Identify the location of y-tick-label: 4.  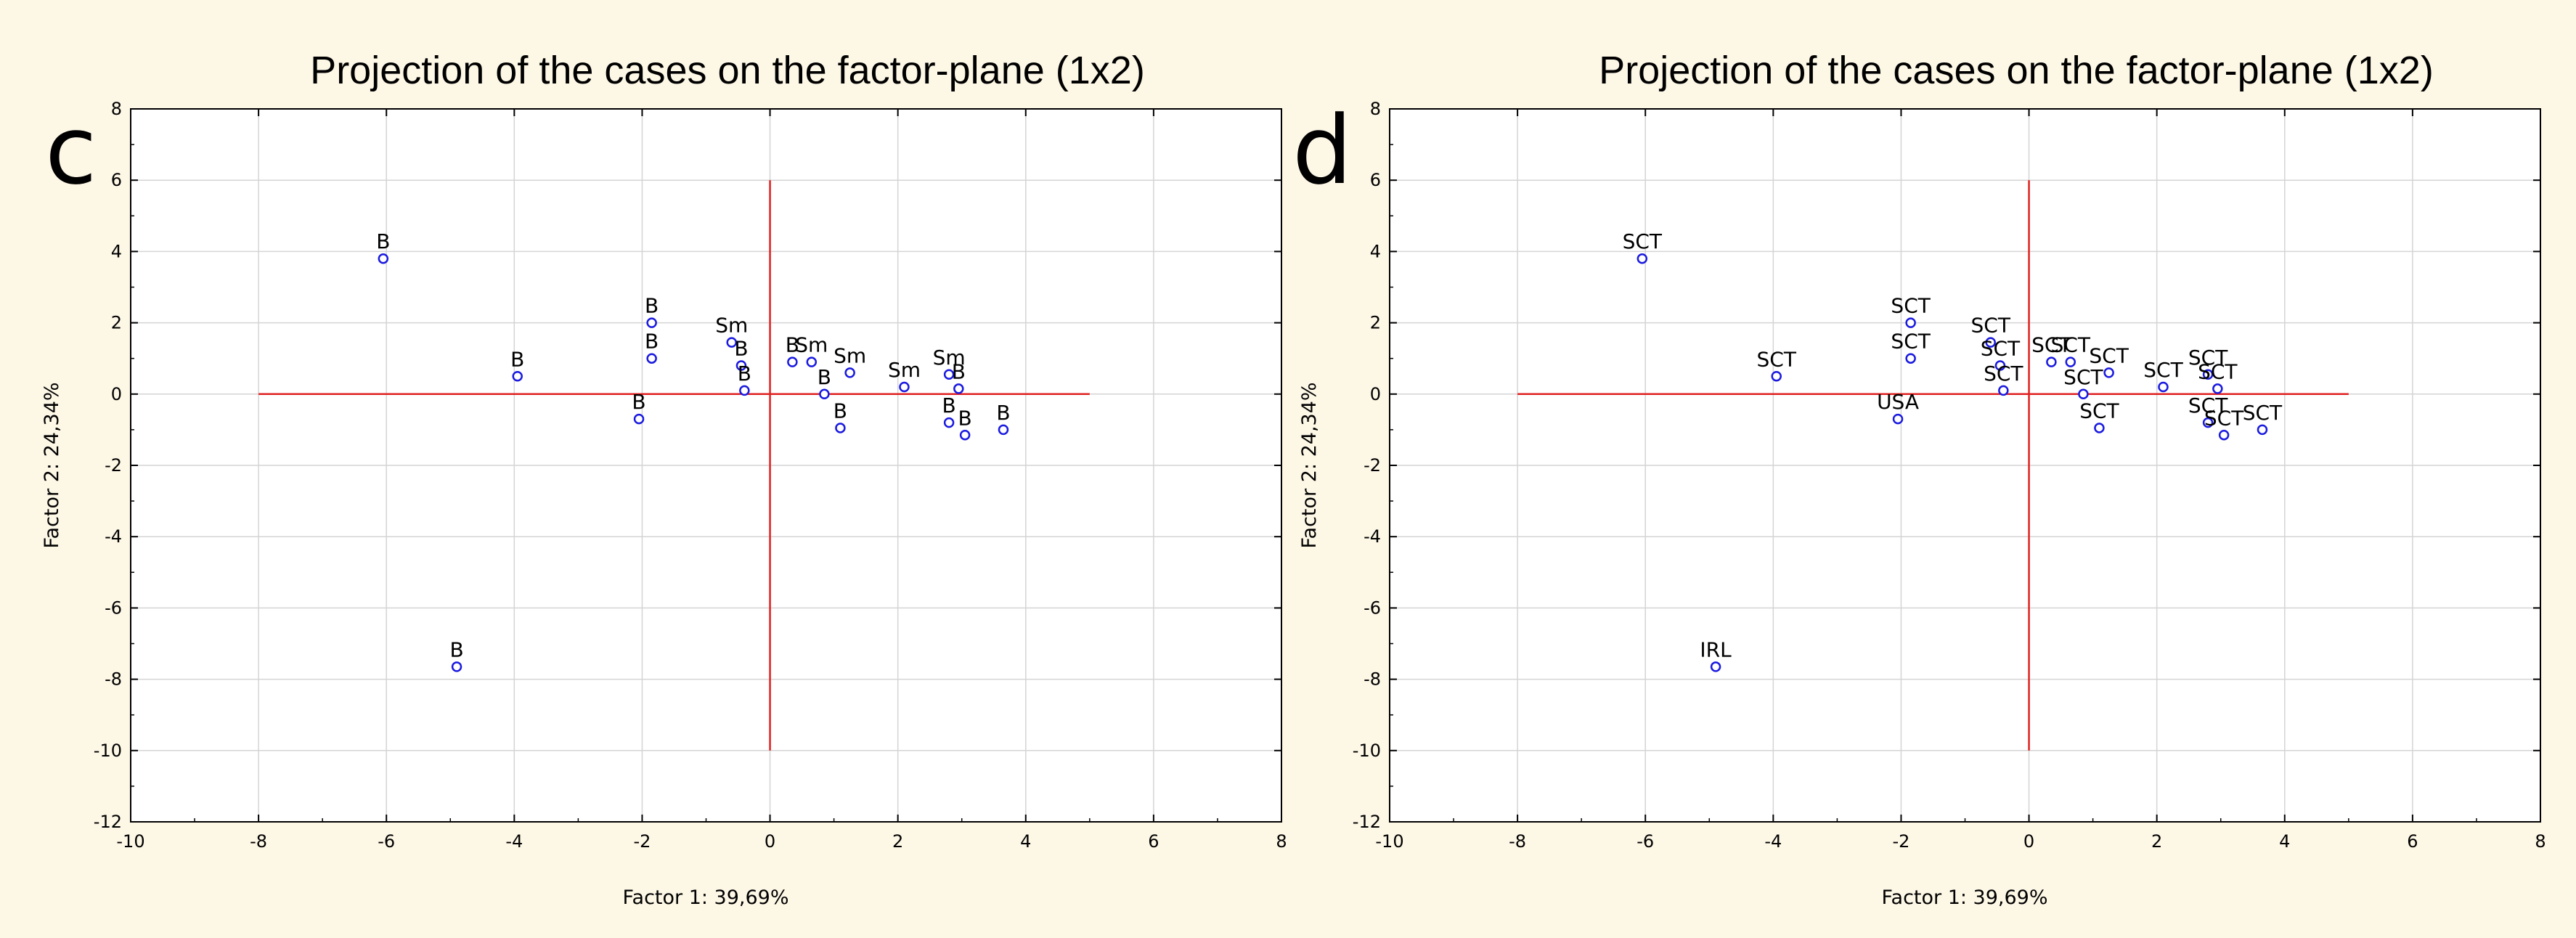
(116, 251).